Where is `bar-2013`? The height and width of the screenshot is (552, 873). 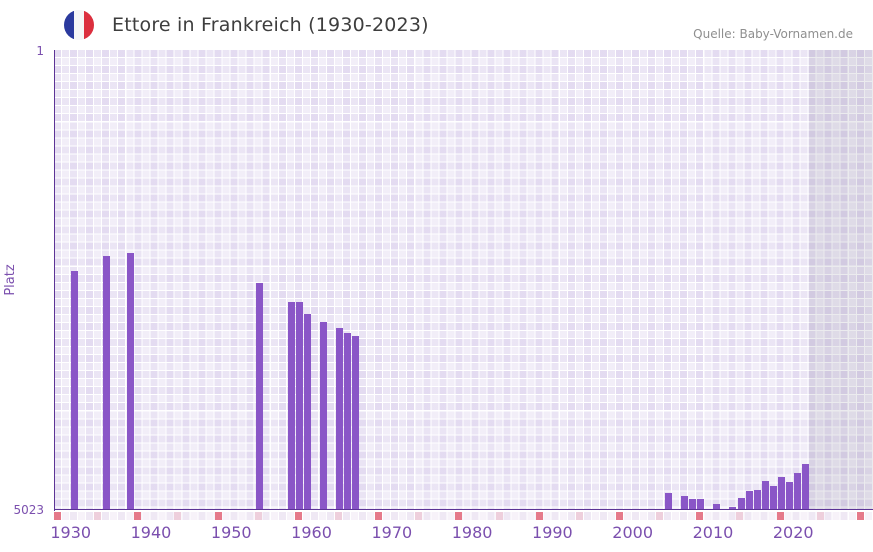
bar-2013 is located at coordinates (741, 503).